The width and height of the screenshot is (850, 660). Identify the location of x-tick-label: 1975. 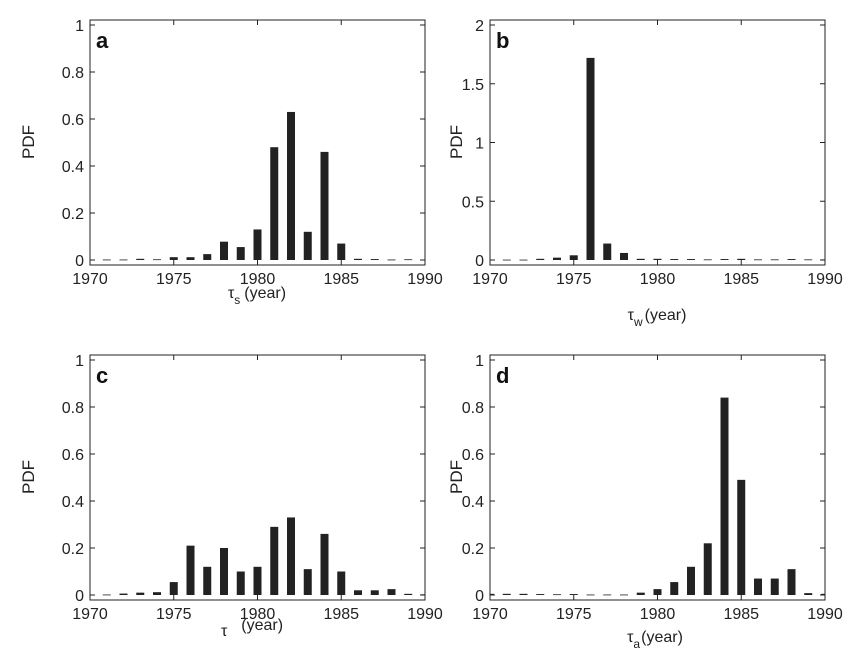
(574, 614).